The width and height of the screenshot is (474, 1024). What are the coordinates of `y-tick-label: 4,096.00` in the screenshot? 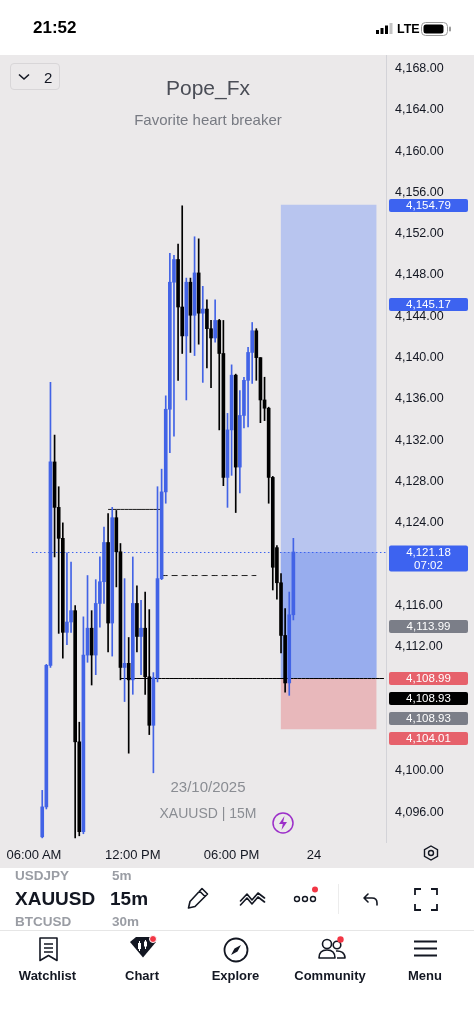 It's located at (419, 811).